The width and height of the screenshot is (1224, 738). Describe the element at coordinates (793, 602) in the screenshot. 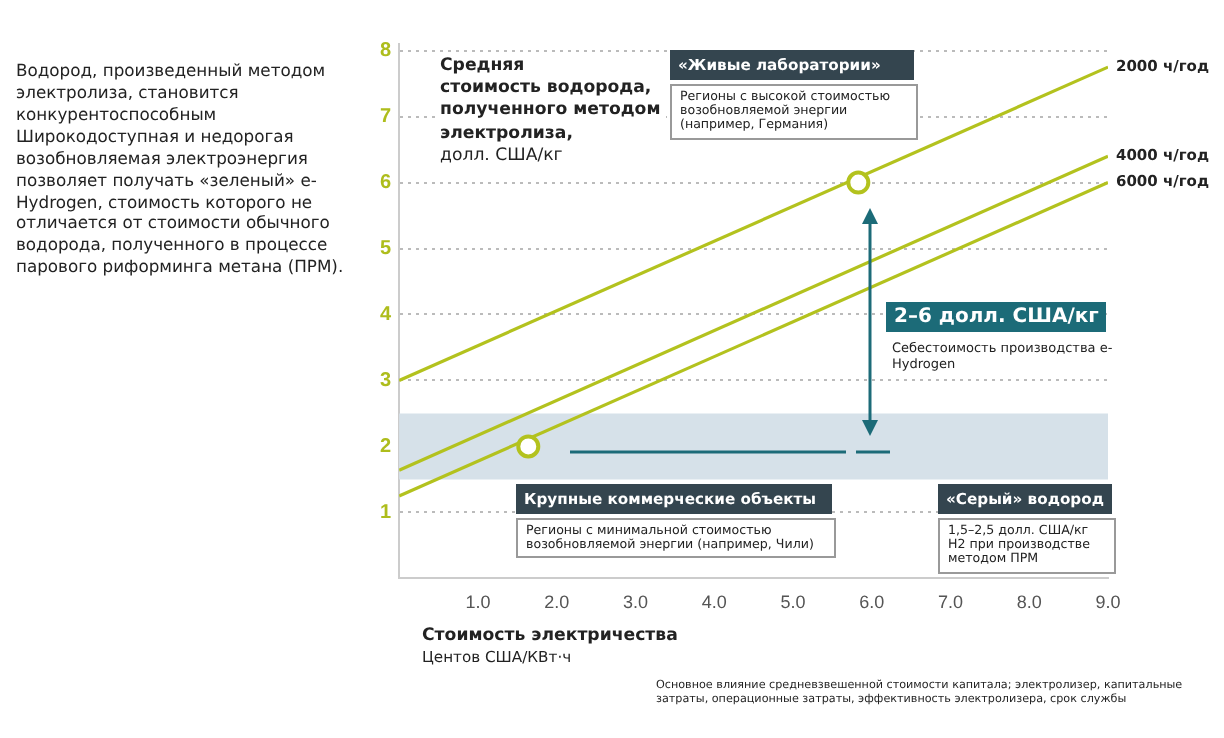

I see `x-tick-label: 5.0` at that location.